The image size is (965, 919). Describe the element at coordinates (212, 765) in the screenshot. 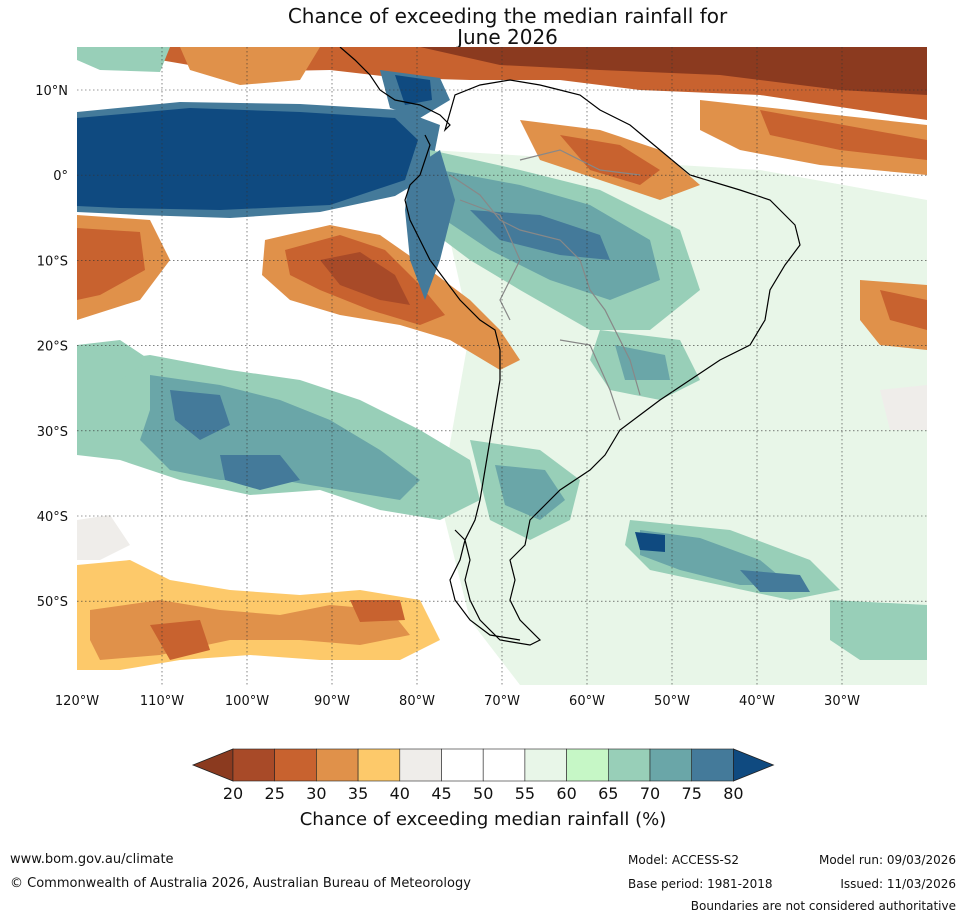

I see `colorbar-extend-low` at that location.